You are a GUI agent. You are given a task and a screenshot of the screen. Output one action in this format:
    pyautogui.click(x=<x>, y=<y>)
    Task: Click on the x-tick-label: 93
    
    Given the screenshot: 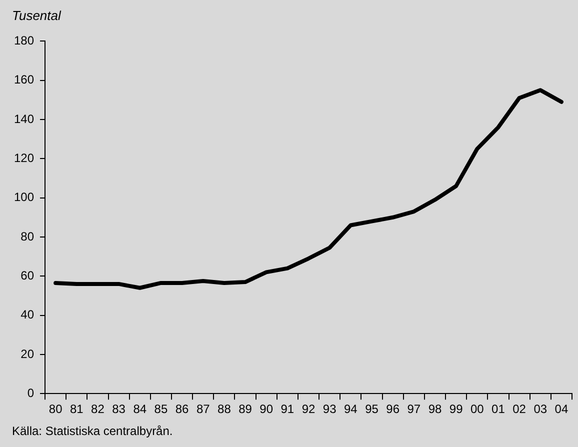 What is the action you would take?
    pyautogui.click(x=329, y=409)
    